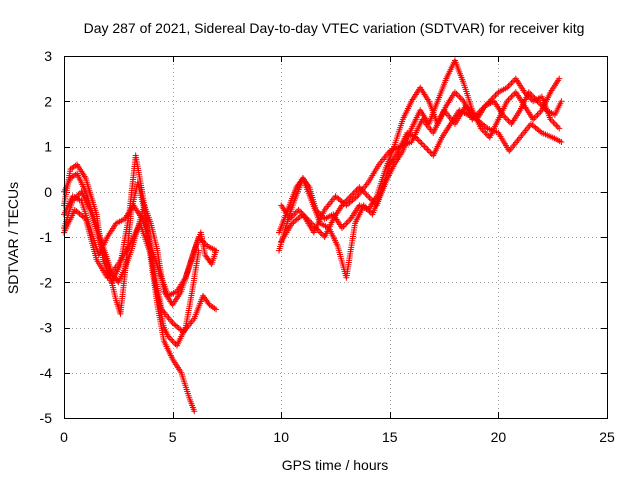 The width and height of the screenshot is (640, 480). Describe the element at coordinates (48, 192) in the screenshot. I see `y-tick-label: 0` at that location.